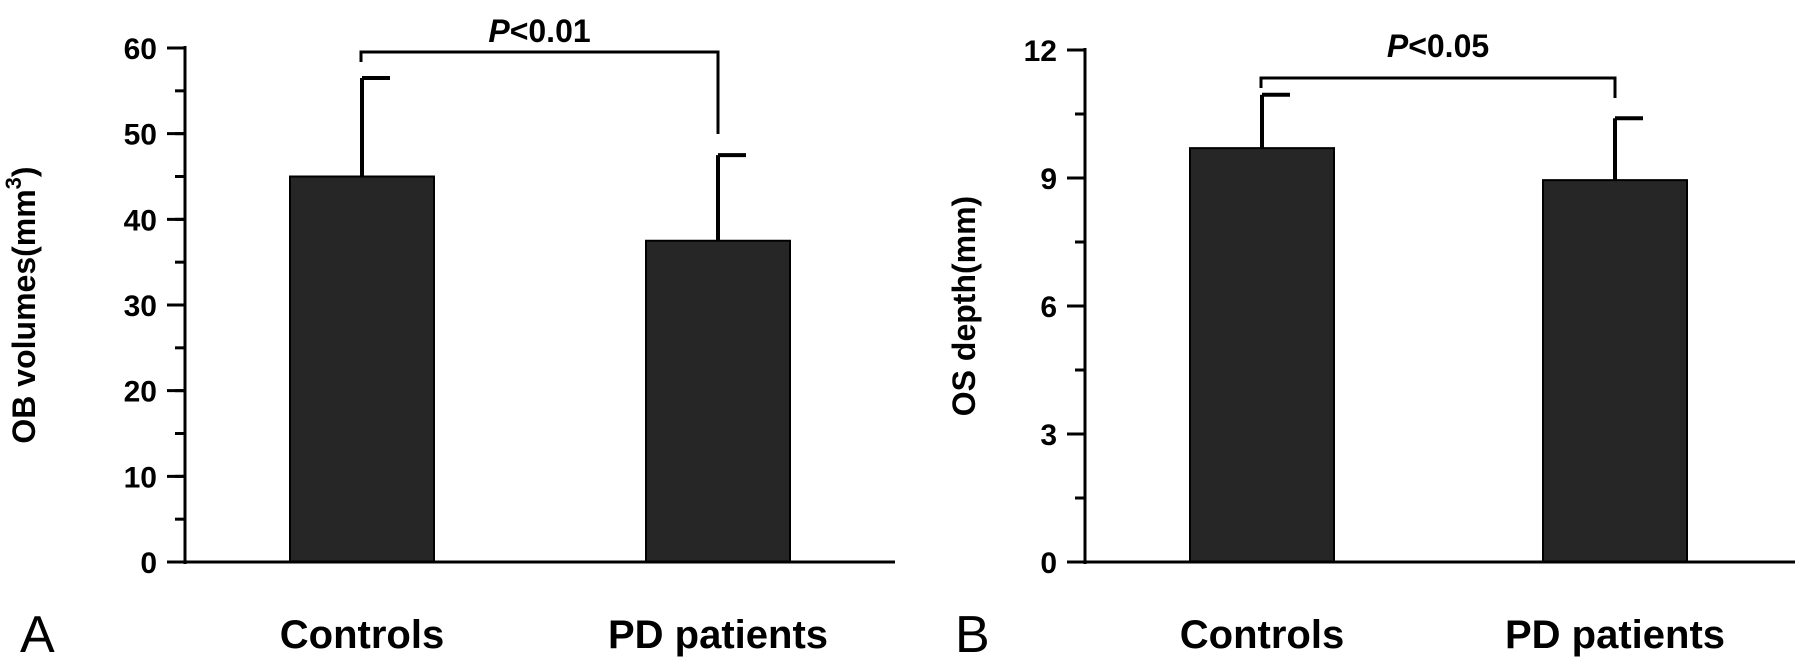 The width and height of the screenshot is (1800, 672). I want to click on significance-value: <0.01, so click(550, 31).